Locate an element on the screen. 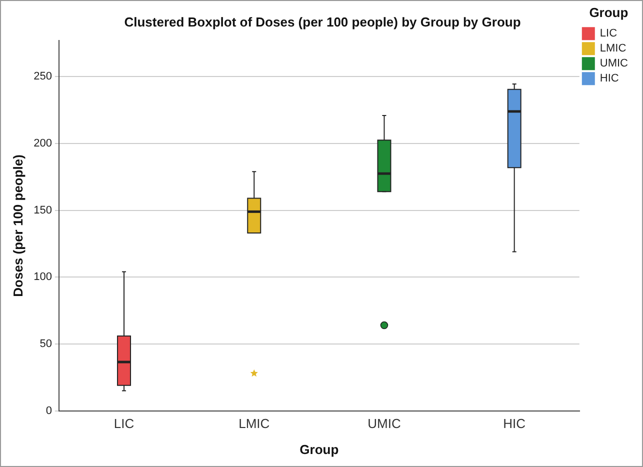 The image size is (643, 467). legend-label: LIC is located at coordinates (609, 34).